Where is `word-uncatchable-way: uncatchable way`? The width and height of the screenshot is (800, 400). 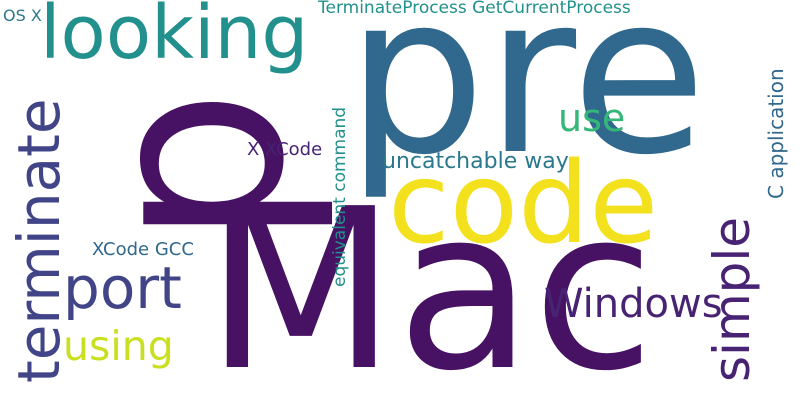 word-uncatchable-way: uncatchable way is located at coordinates (475, 161).